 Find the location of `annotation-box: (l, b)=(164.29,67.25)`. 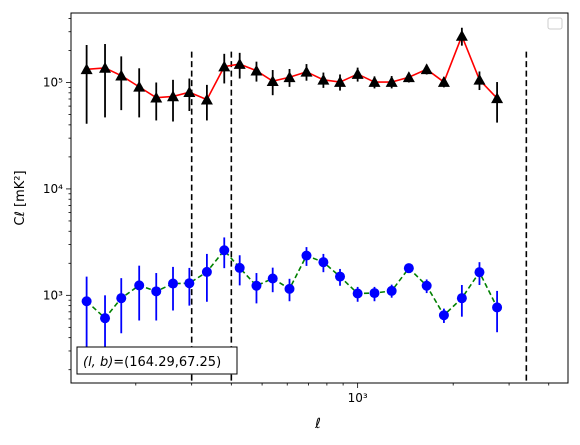

annotation-box: (l, b)=(164.29,67.25) is located at coordinates (157, 360).